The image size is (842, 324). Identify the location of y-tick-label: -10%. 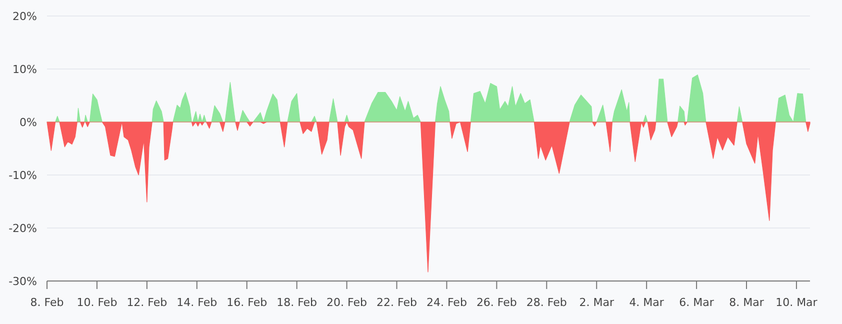
(22, 175).